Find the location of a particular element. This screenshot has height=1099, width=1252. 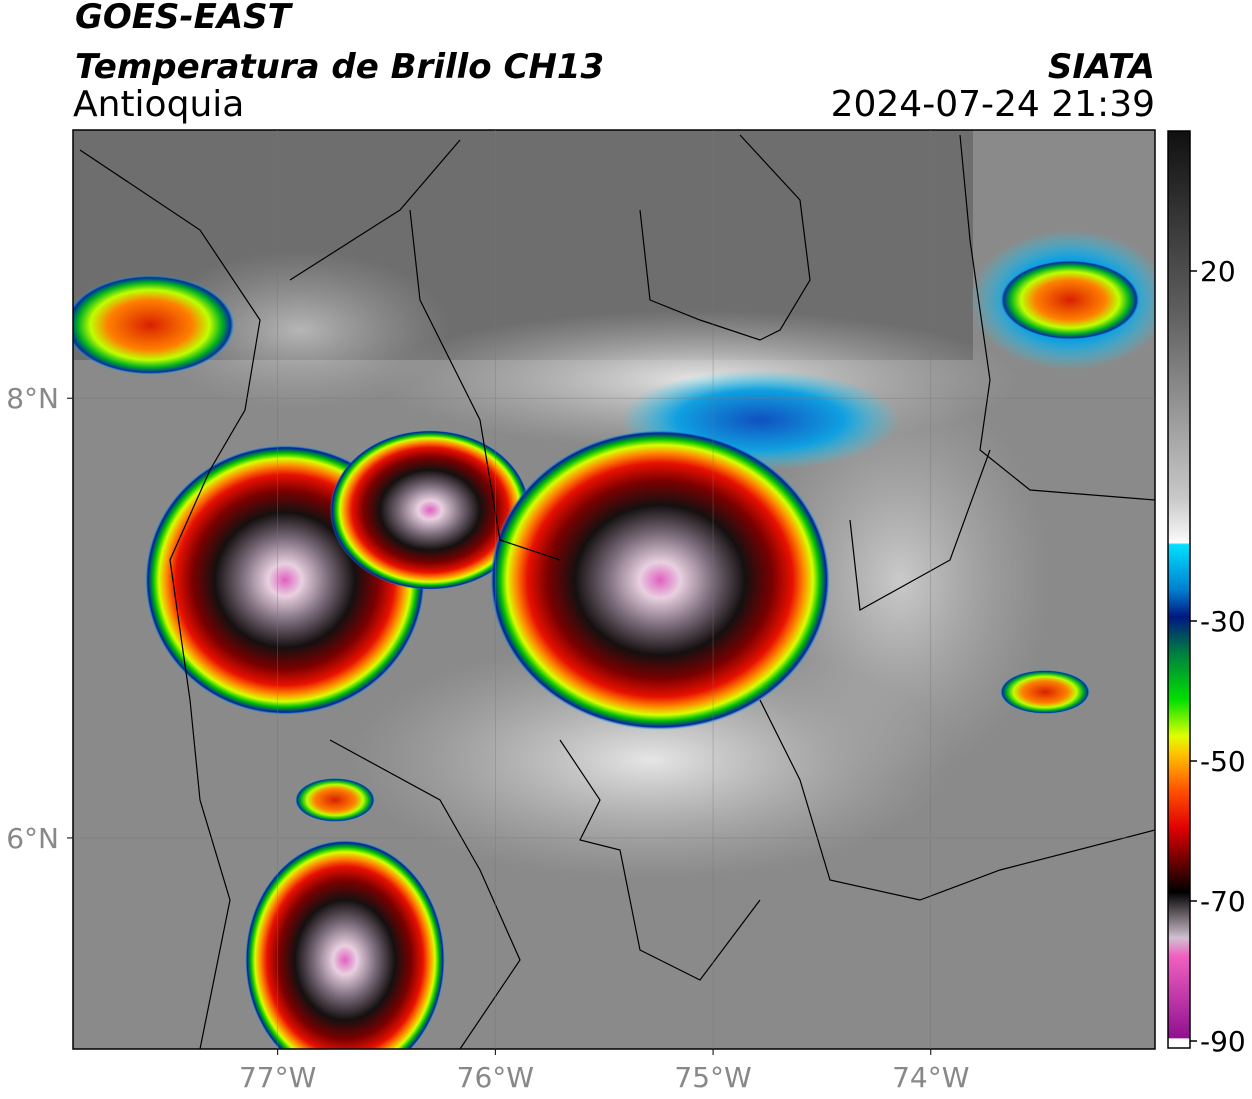

colorbar is located at coordinates (1179, 589).